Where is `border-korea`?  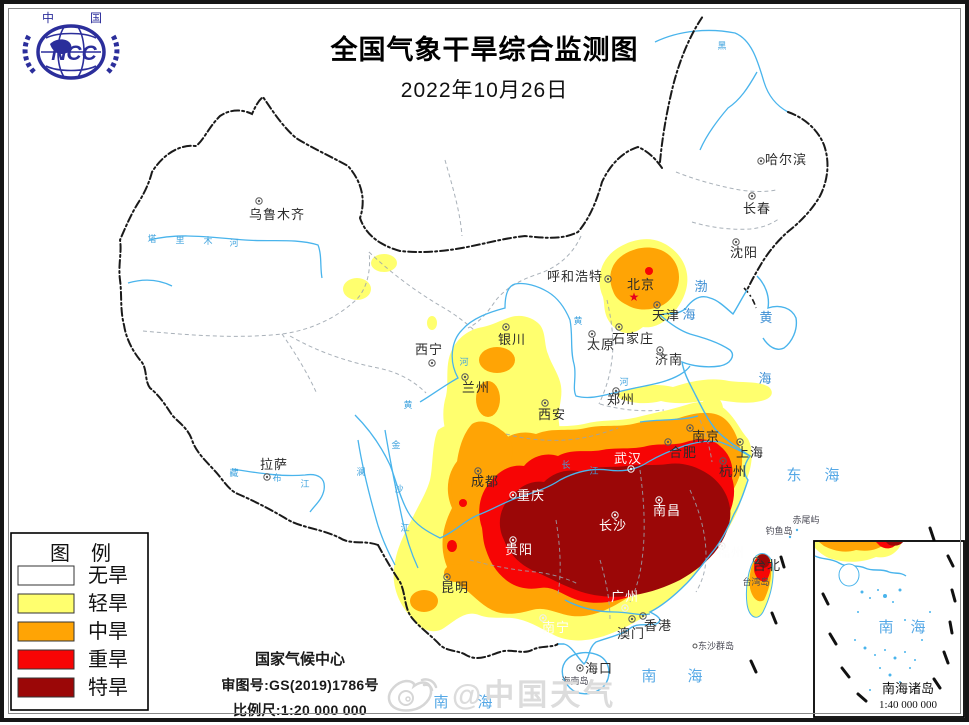 border-korea is located at coordinates (750, 298).